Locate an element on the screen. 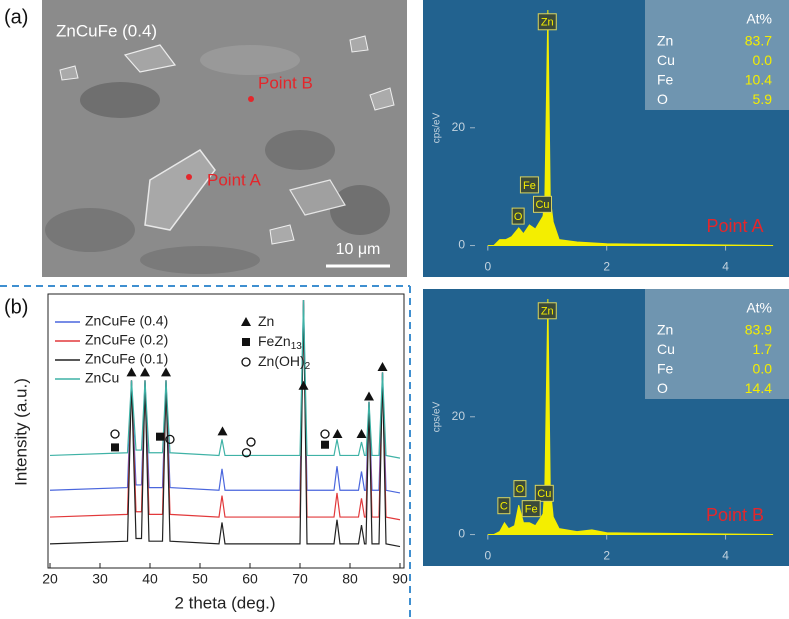 The image size is (789, 619). phase-legend-subscript: 2 is located at coordinates (308, 366).